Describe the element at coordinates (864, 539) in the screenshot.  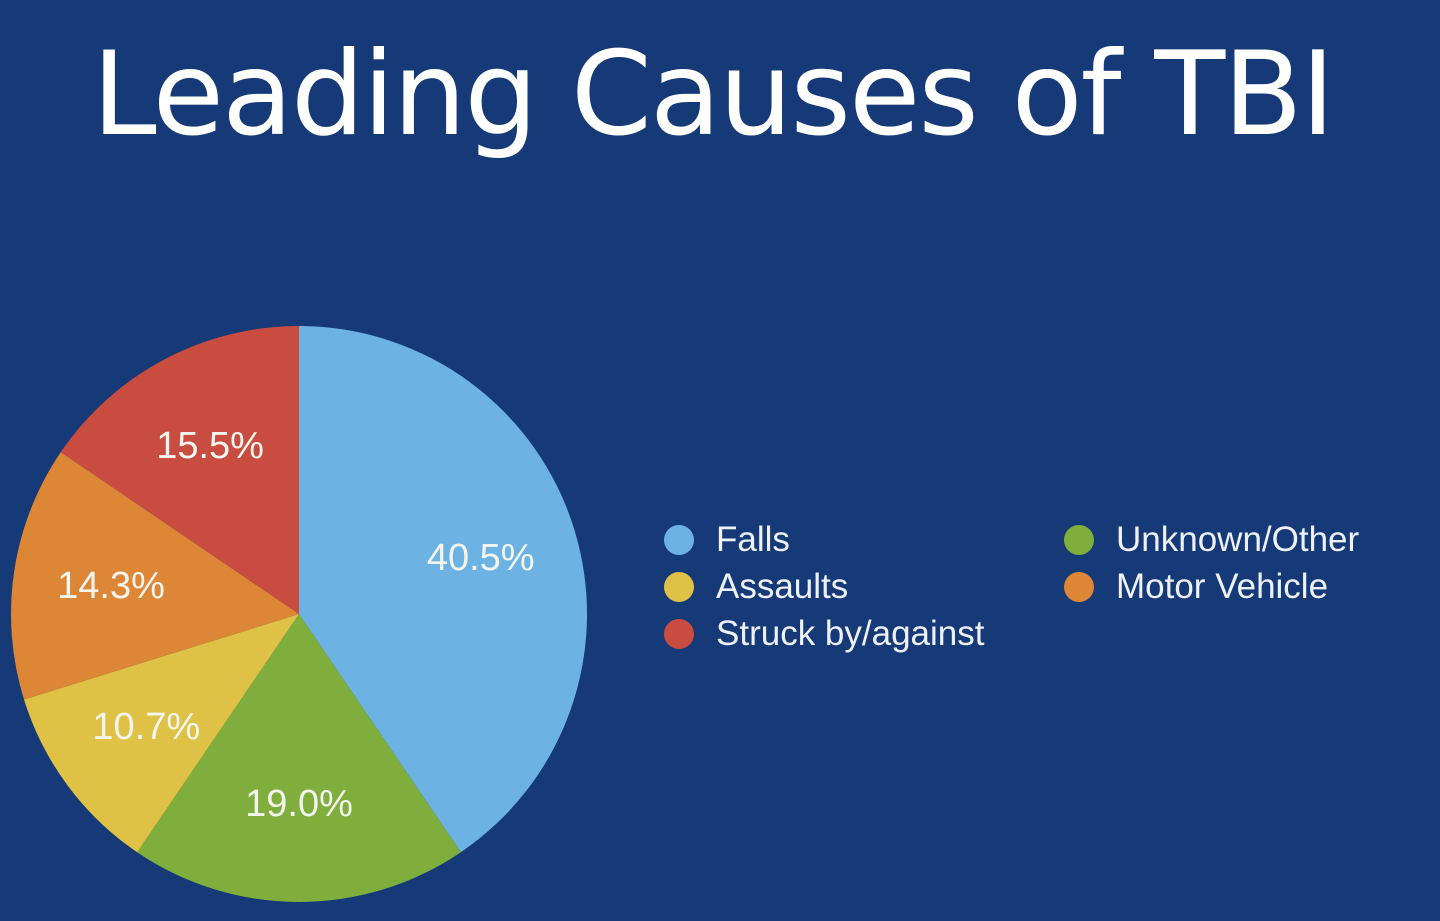
I see `legend-item-falls: Falls` at that location.